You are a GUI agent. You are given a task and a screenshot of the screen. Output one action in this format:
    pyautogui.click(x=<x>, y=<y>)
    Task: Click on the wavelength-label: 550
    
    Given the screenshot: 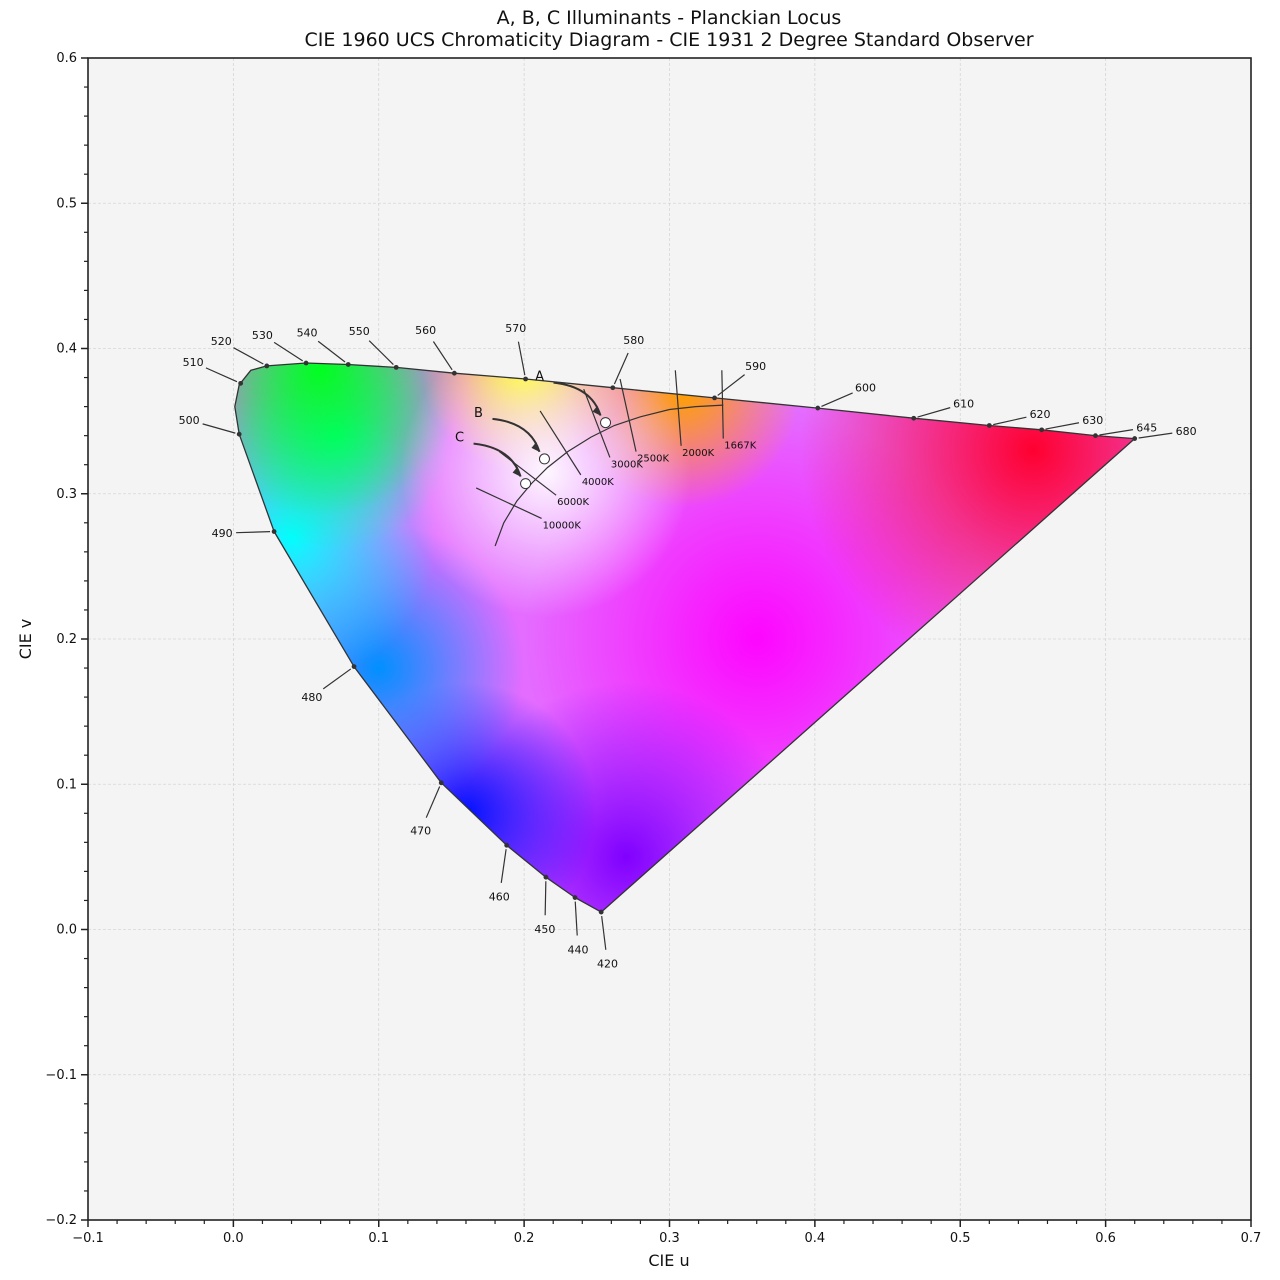 What is the action you would take?
    pyautogui.click(x=359, y=331)
    